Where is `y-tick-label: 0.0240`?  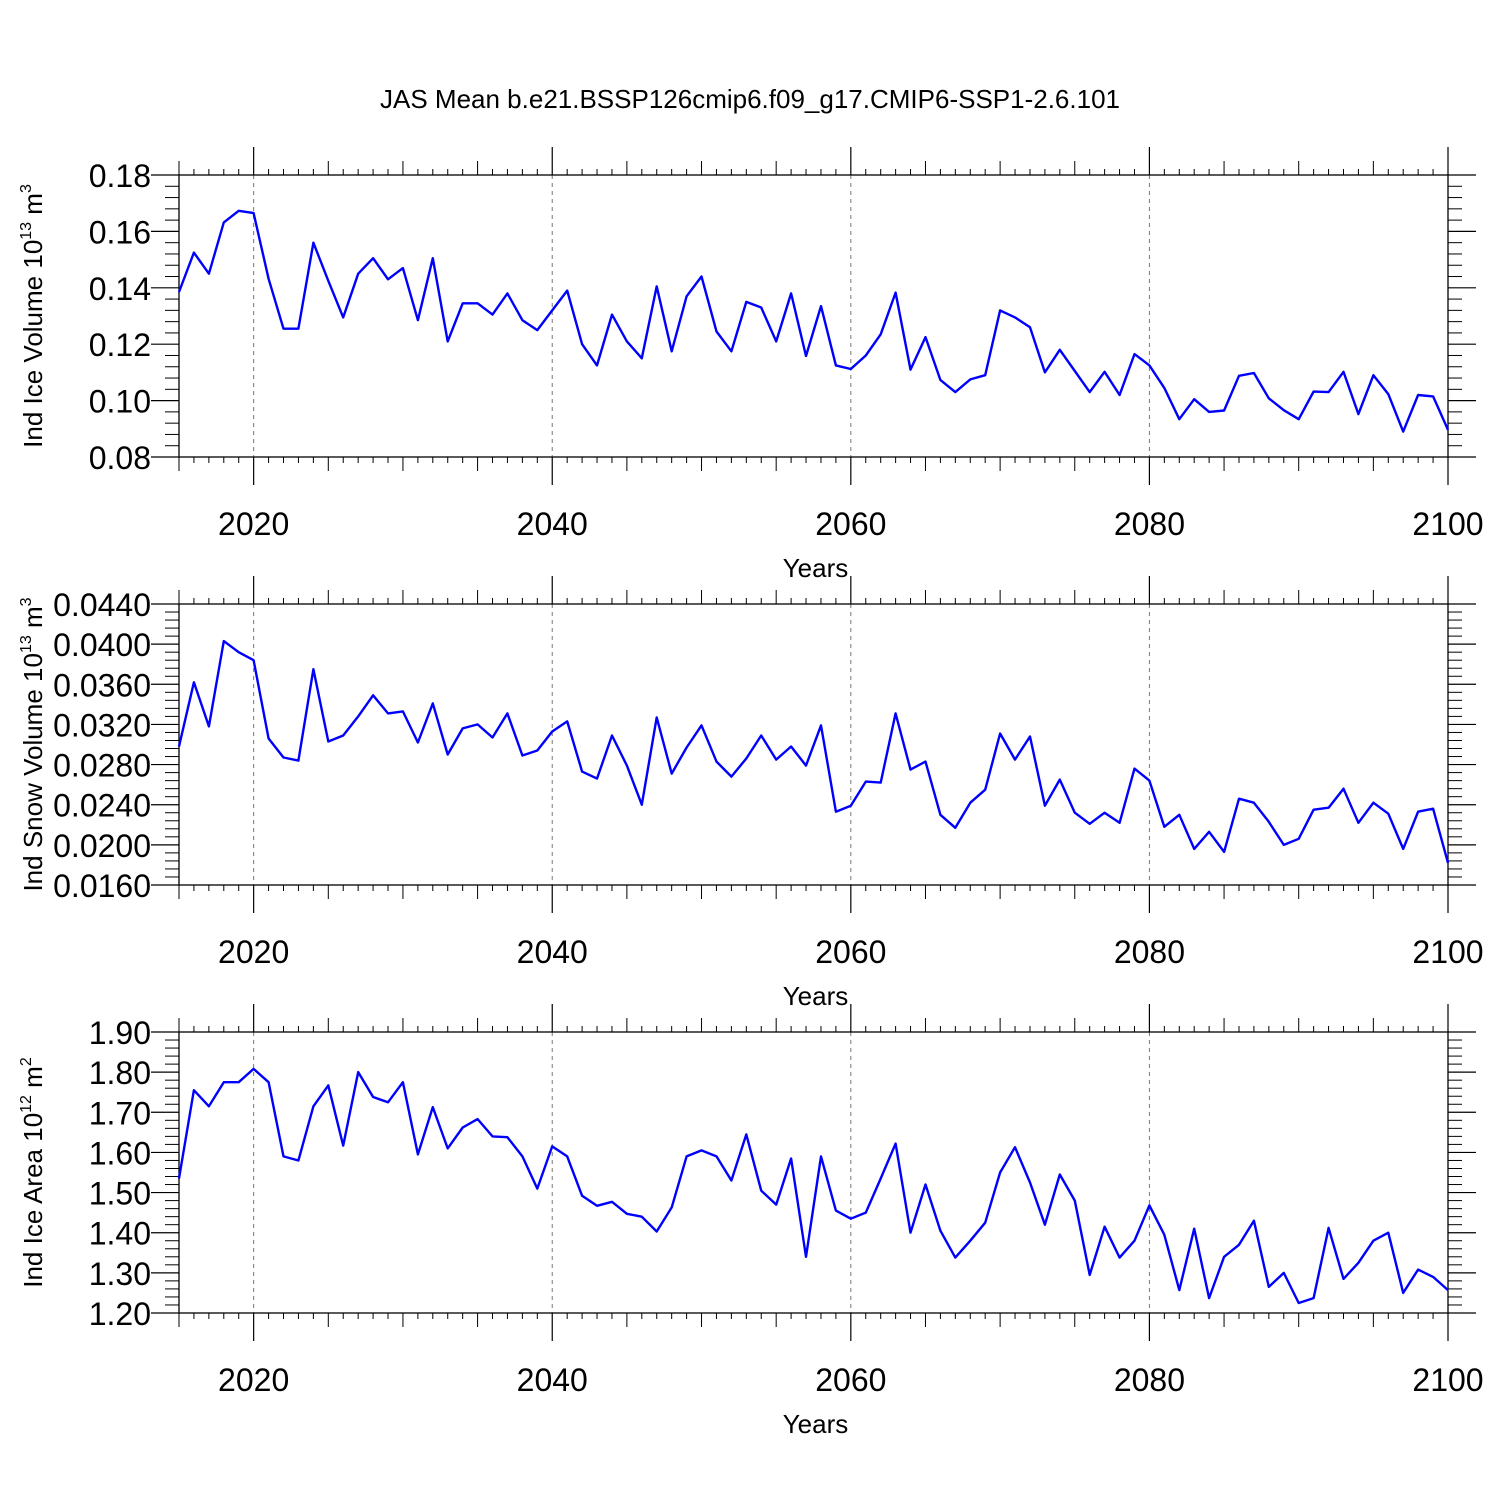 y-tick-label: 0.0240 is located at coordinates (102, 806).